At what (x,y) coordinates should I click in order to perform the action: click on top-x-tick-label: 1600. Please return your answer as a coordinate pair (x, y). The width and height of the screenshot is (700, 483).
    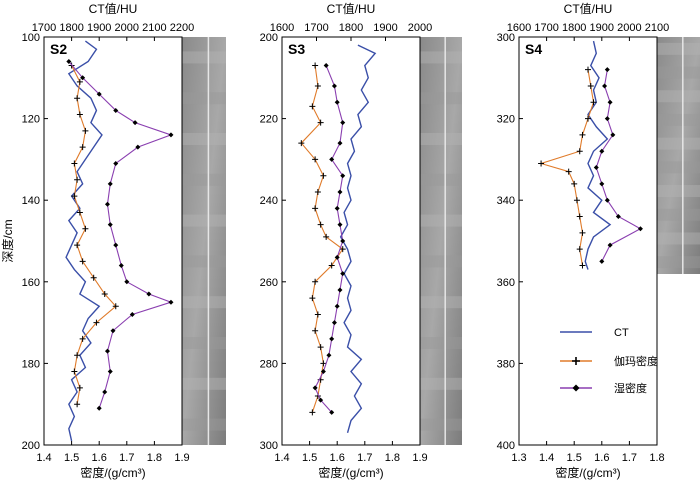
    Looking at the image, I should click on (519, 28).